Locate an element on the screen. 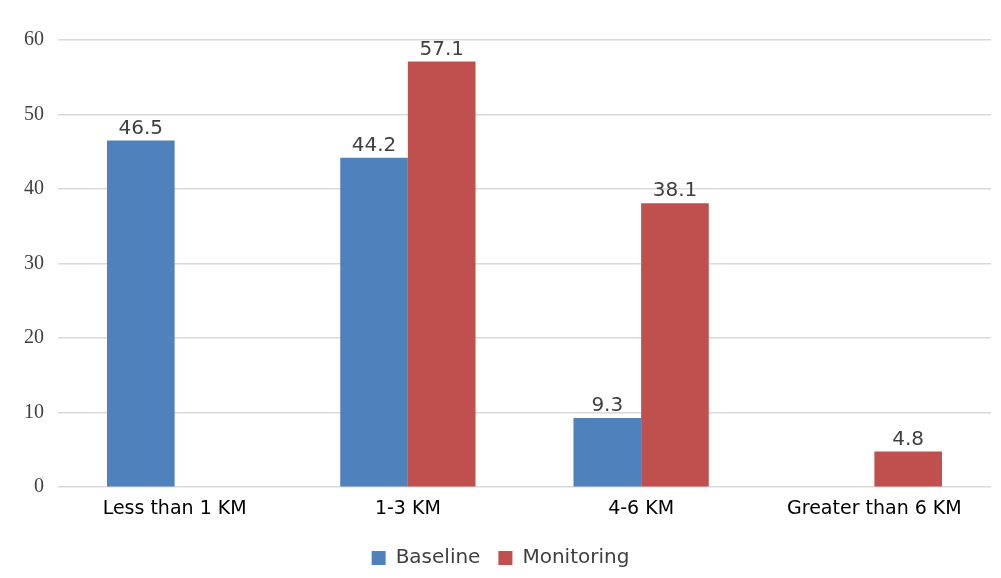  x-tick-label: 1-3 KM is located at coordinates (407, 506).